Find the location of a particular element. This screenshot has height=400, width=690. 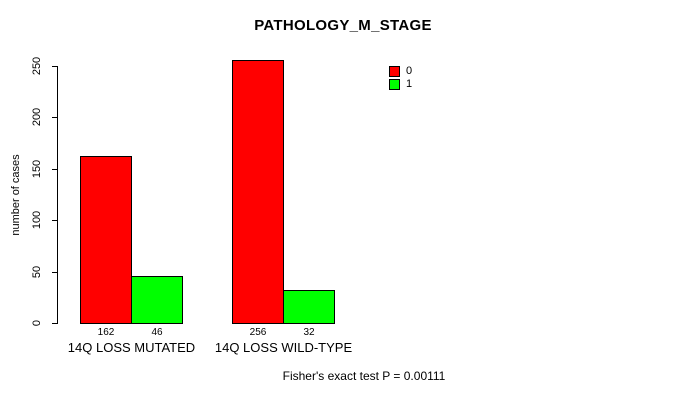

fisher-test-annotation: Fisher's exact test P = 0.00111 is located at coordinates (364, 376).